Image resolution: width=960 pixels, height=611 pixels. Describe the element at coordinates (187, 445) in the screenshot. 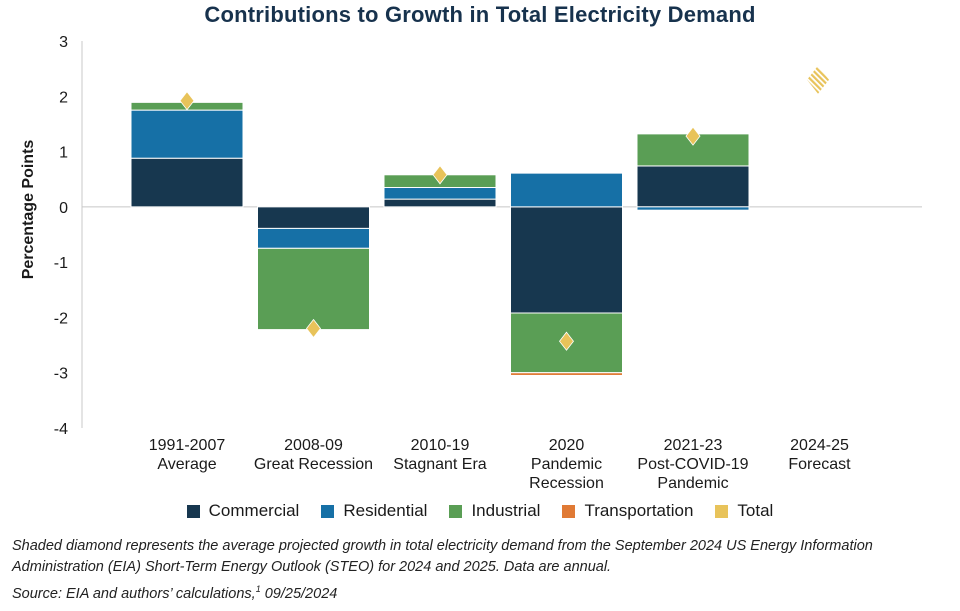

I see `x-tick-label: 1991-2007` at that location.